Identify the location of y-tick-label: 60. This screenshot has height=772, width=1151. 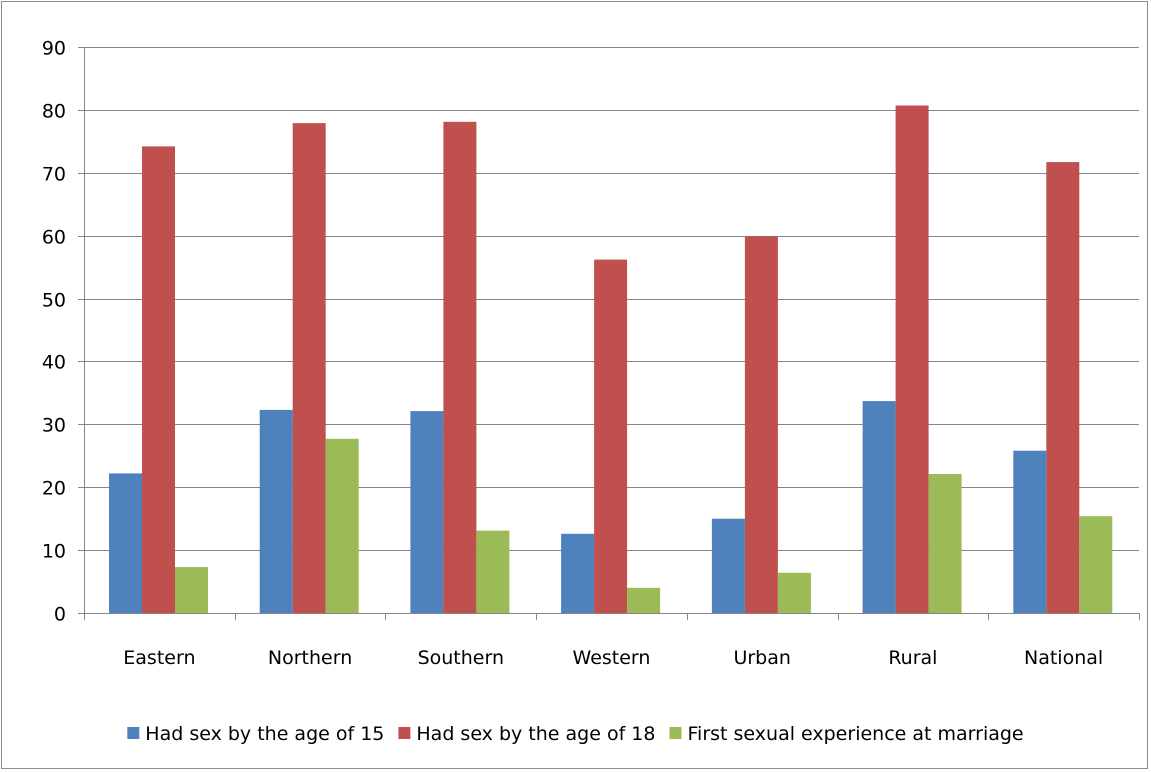
(54, 238).